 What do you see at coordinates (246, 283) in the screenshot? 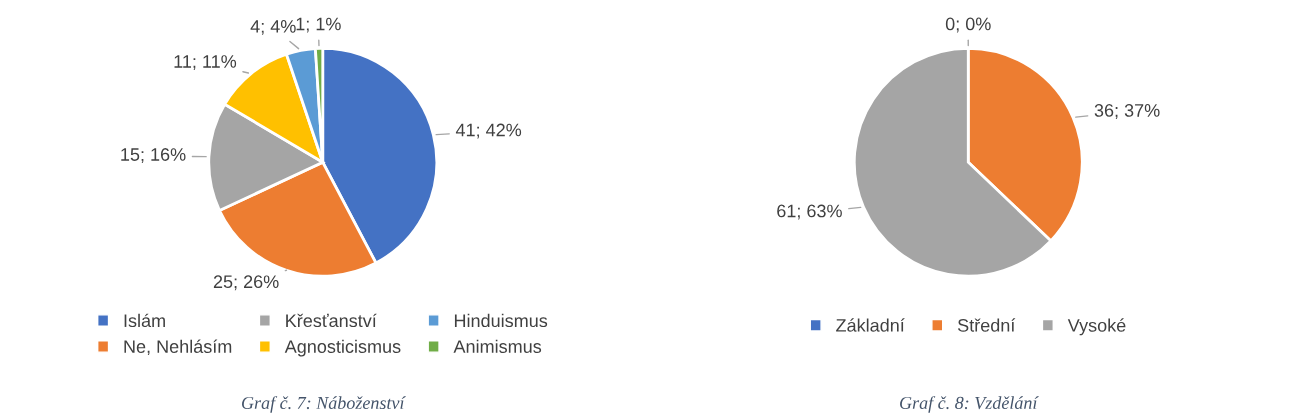
I see `data-label: 25; 26%` at bounding box center [246, 283].